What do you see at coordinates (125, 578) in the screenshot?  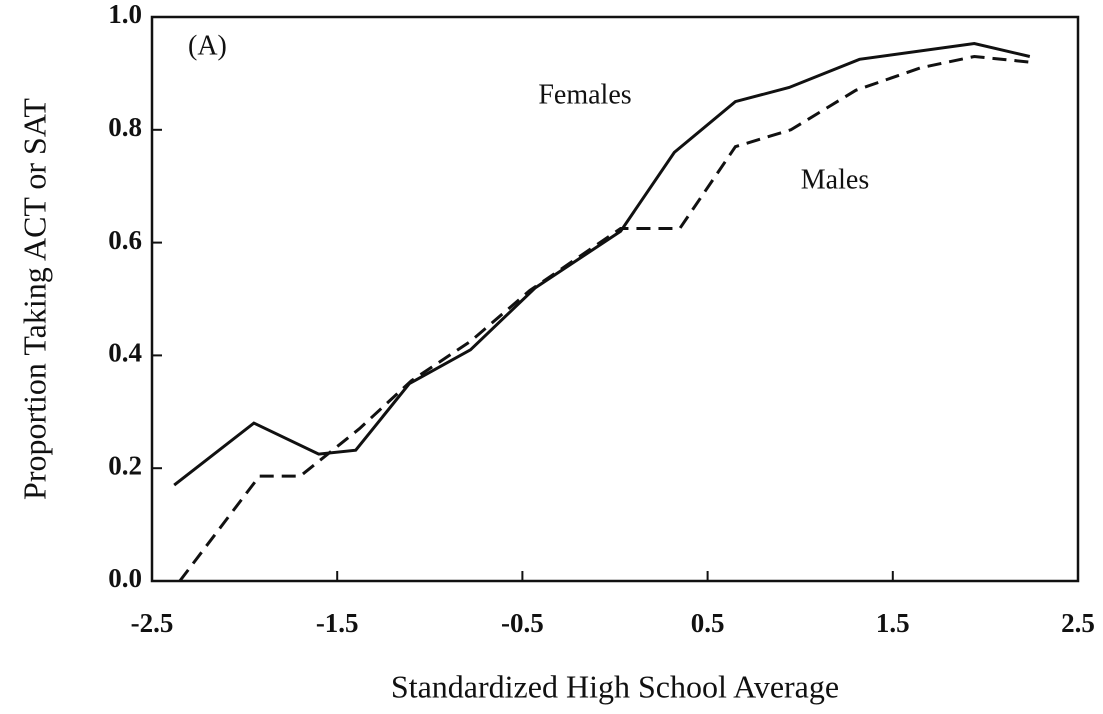 I see `y-tick-label: 0.0` at bounding box center [125, 578].